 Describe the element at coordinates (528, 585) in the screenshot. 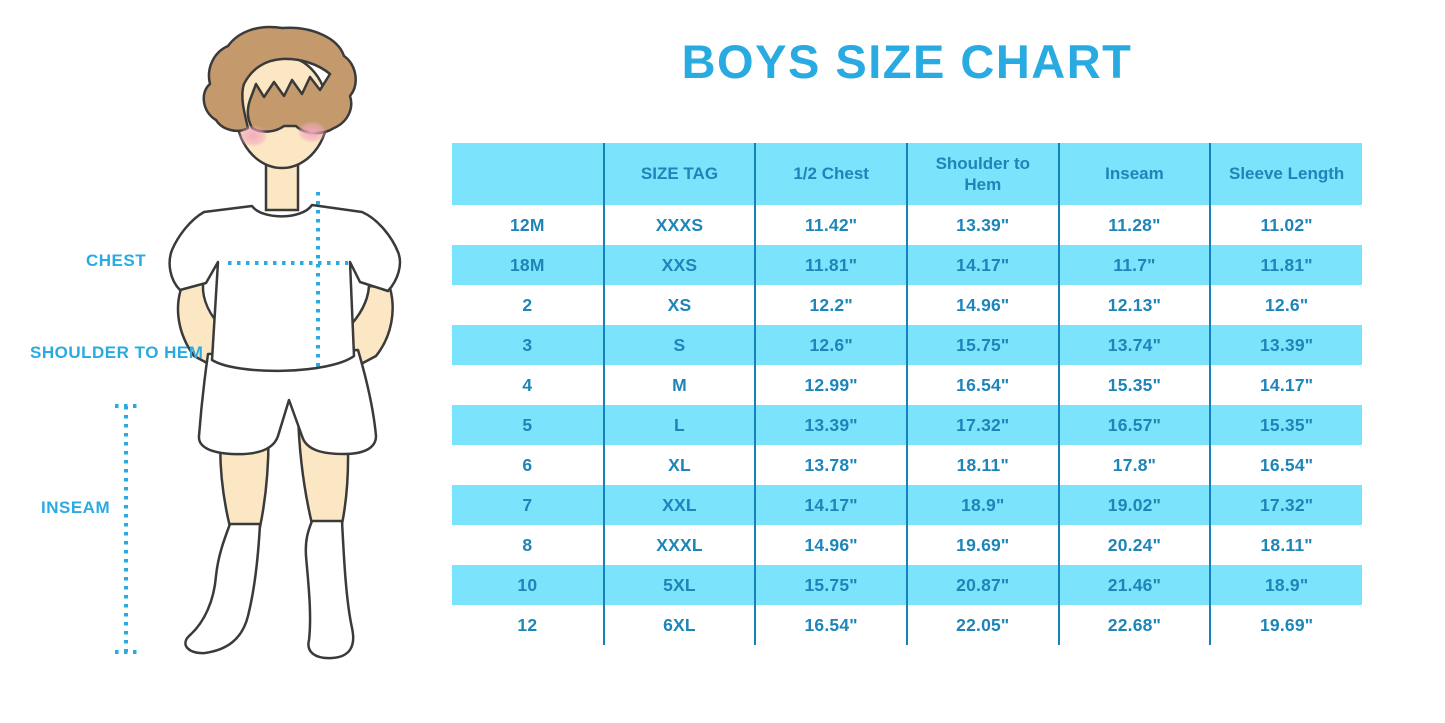

I see `size-cell: 10` at that location.